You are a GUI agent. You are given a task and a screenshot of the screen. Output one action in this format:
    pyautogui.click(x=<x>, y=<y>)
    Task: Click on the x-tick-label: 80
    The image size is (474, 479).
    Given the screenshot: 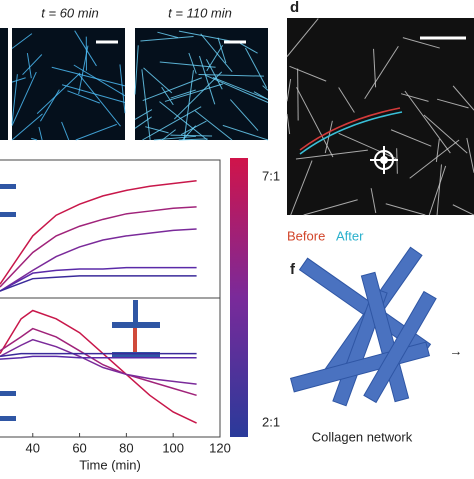 What is the action you would take?
    pyautogui.click(x=126, y=447)
    